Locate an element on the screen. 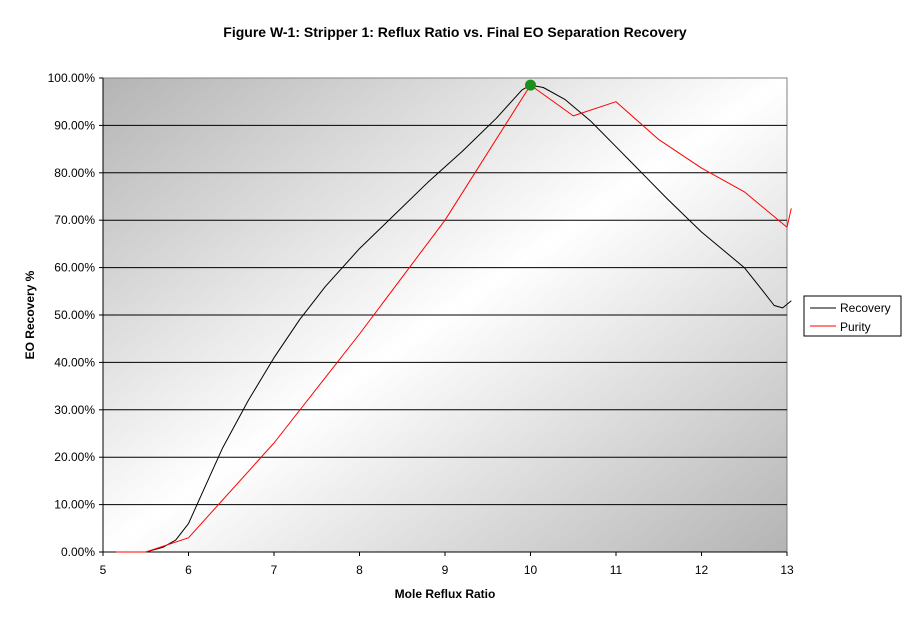 Image resolution: width=910 pixels, height=622 pixels. x-tick-label: 5 is located at coordinates (103, 570).